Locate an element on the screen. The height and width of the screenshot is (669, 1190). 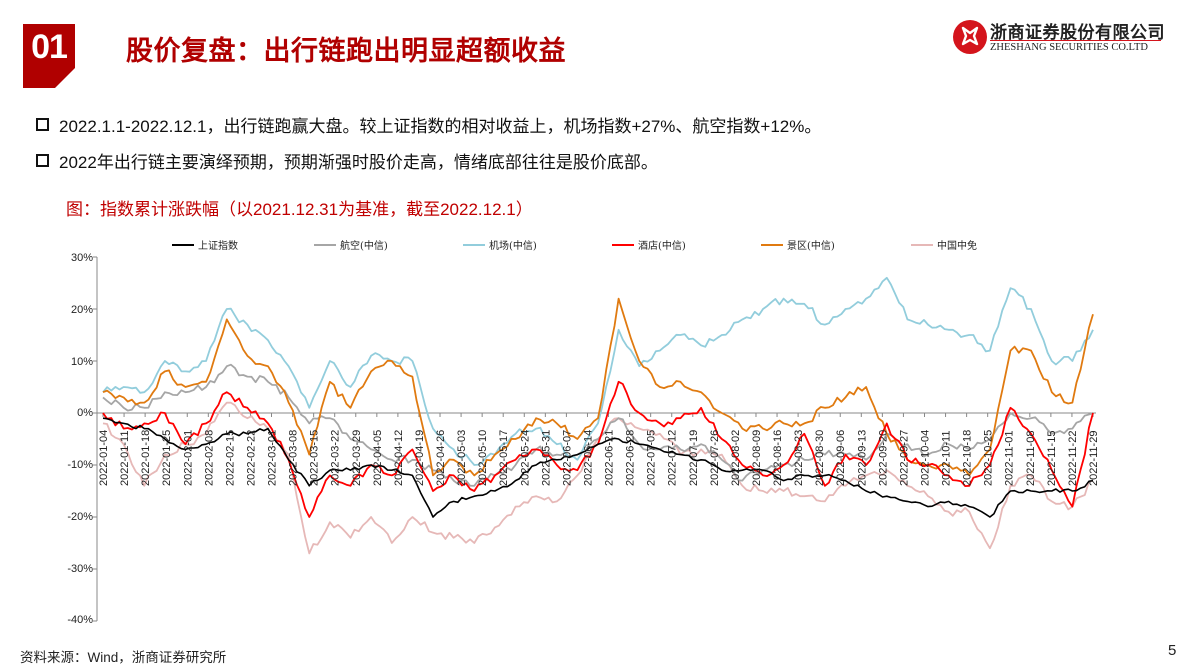
svg-text: 2022-04-26 is located at coordinates (441, 458).